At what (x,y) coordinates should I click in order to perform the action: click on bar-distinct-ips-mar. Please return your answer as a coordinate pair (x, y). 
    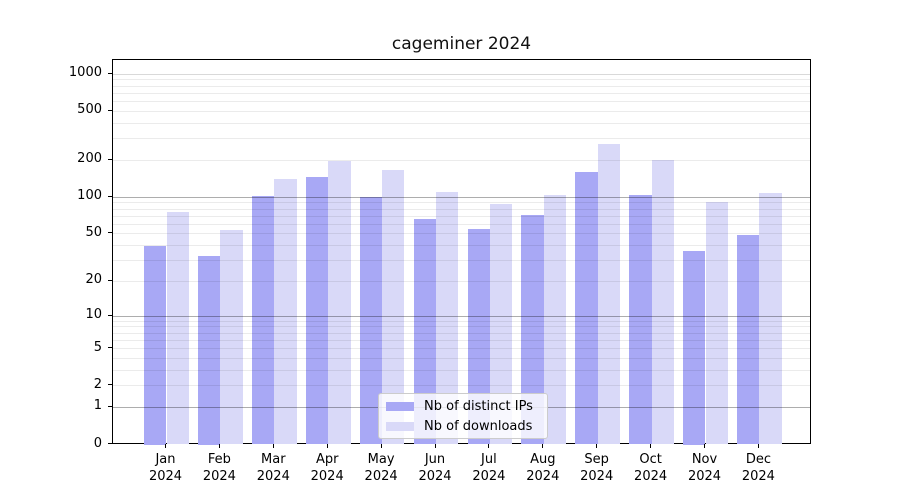
    Looking at the image, I should click on (263, 320).